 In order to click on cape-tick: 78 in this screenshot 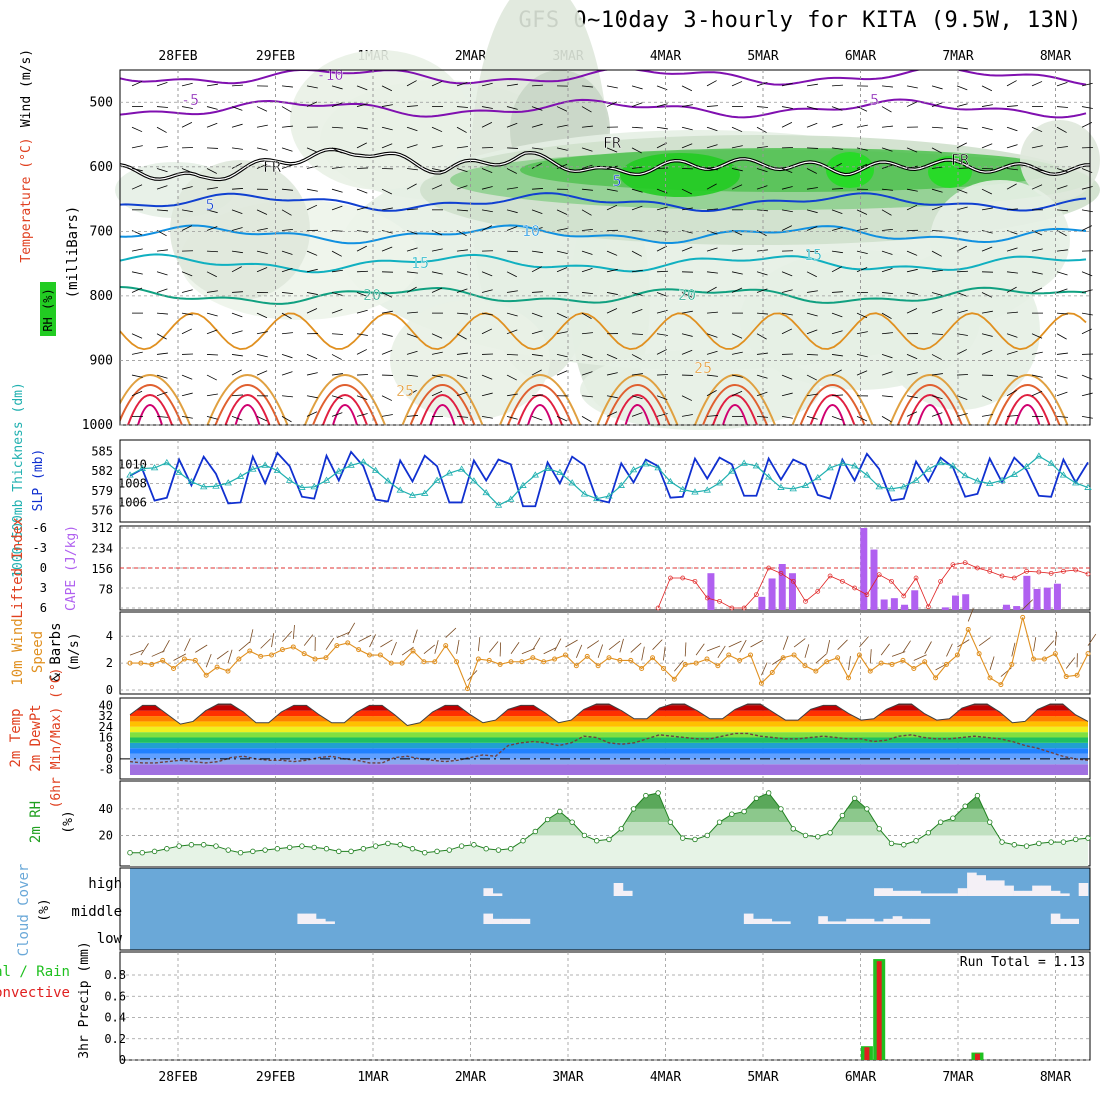, I will do `click(106, 590)`.